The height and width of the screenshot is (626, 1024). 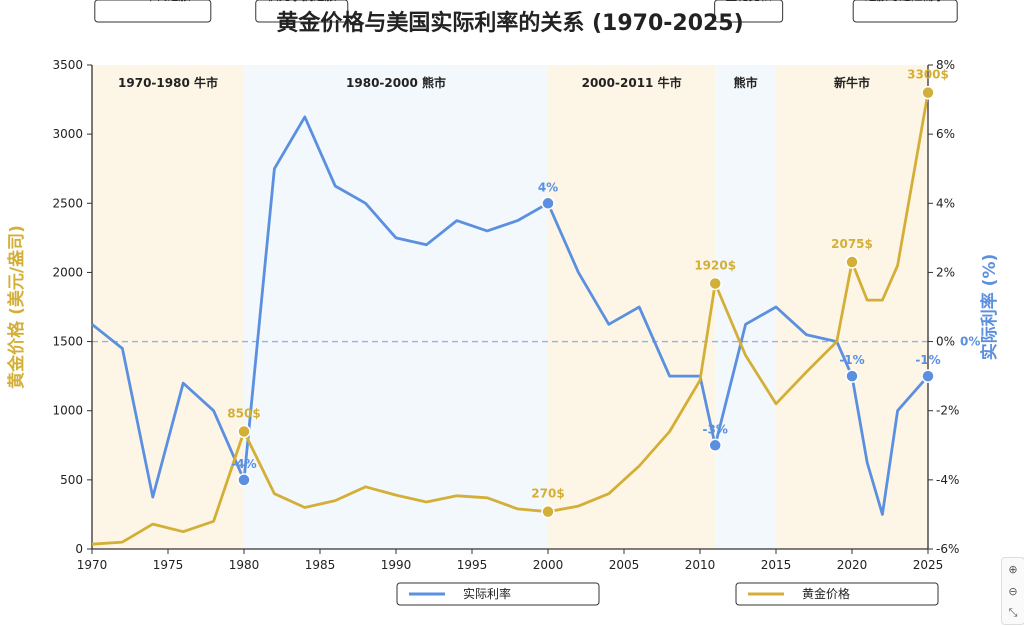 What do you see at coordinates (624, 565) in the screenshot?
I see `x-tick-label-7: 2005` at bounding box center [624, 565].